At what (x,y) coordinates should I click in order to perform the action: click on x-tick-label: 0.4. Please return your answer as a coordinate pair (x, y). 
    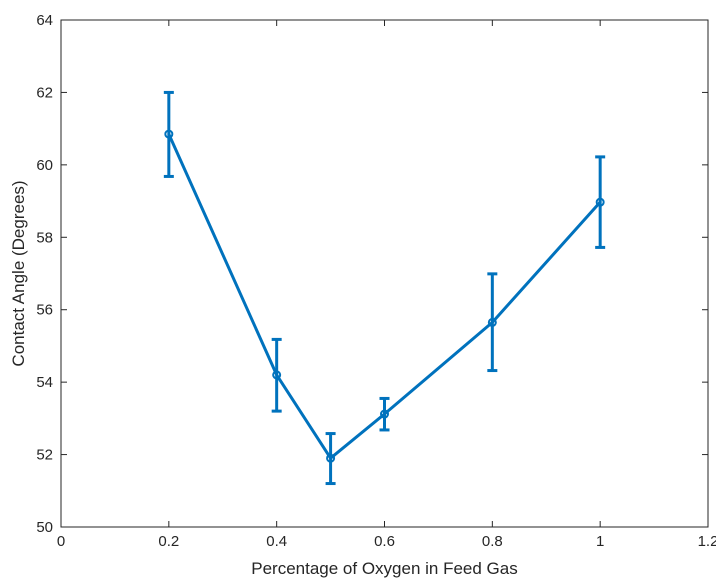
    Looking at the image, I should click on (276, 541).